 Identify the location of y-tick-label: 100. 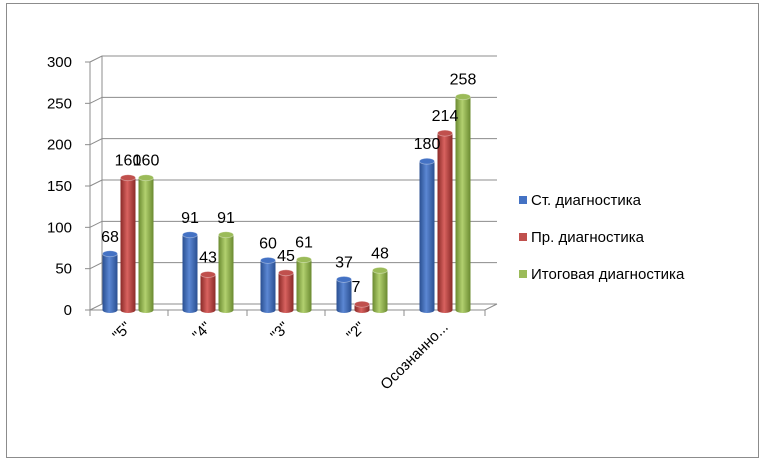
(59, 227).